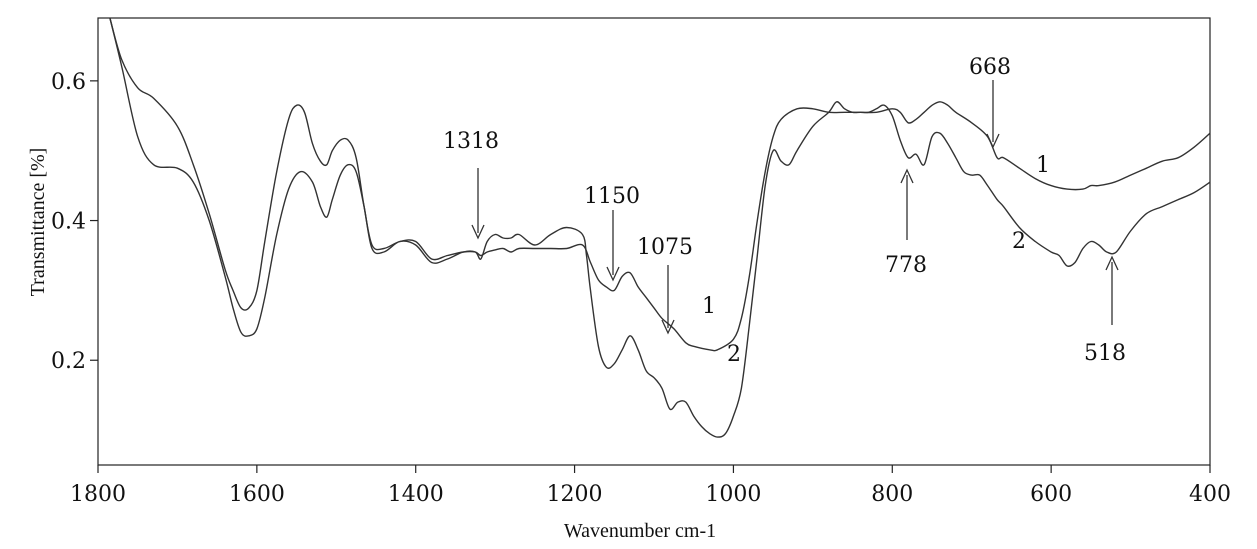  Describe the element at coordinates (68, 82) in the screenshot. I see `y-tick-label: 0.6` at that location.